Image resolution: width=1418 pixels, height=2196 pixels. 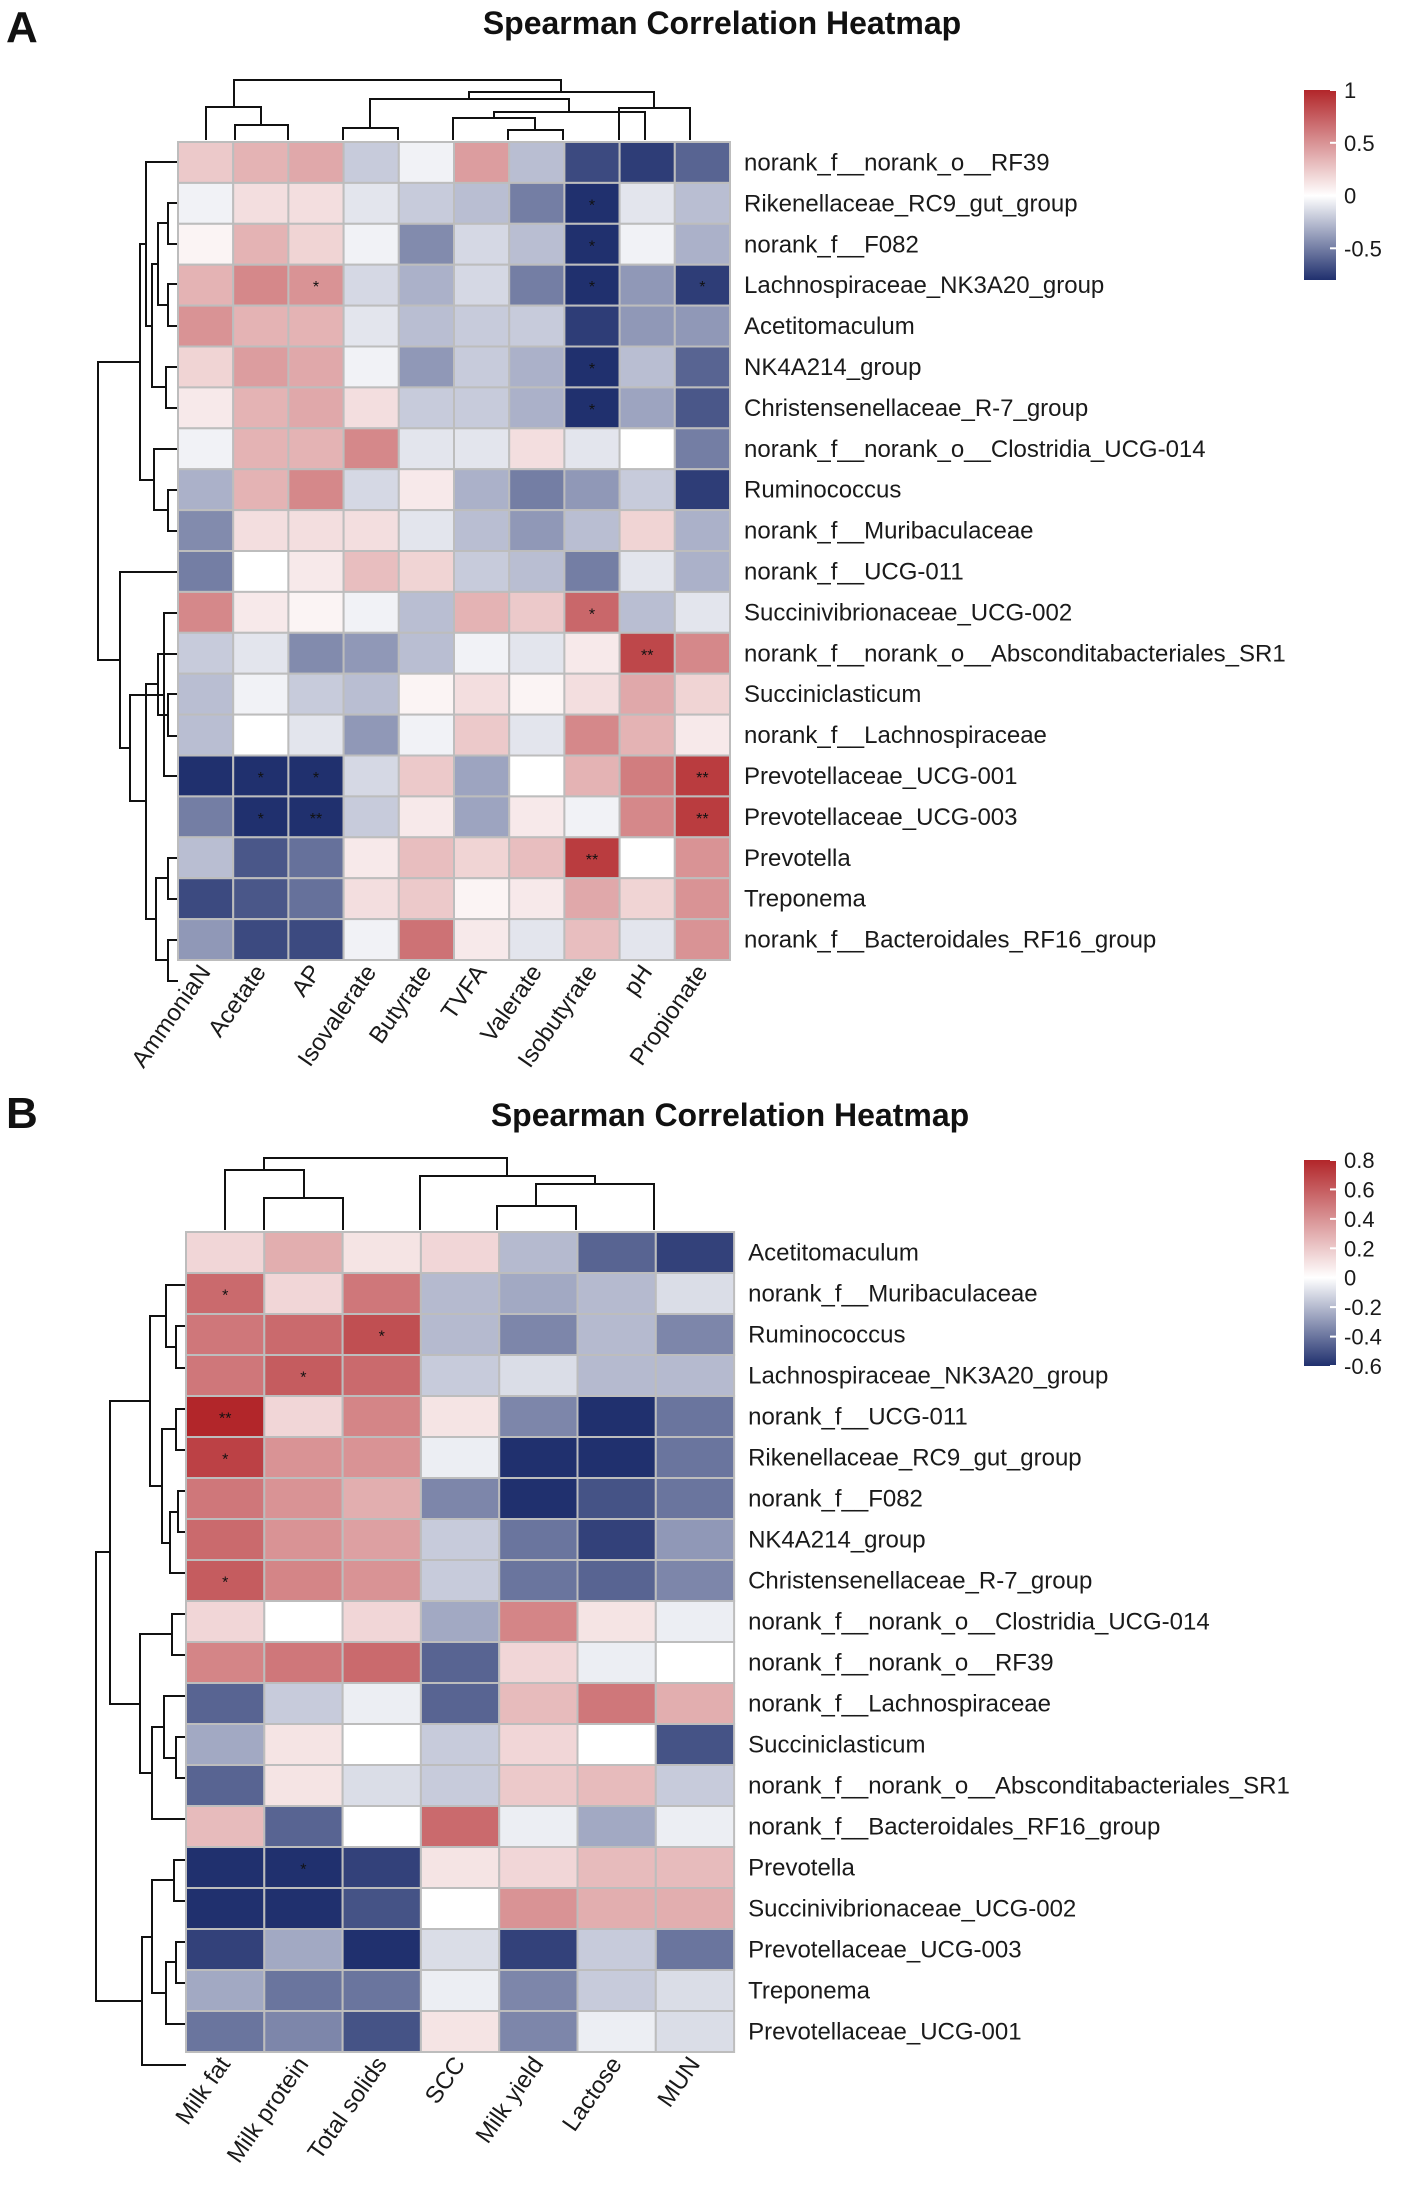 What do you see at coordinates (979, 1622) in the screenshot?
I see `row-label: norank_f__norank_o__Clostridia_UCG-014` at bounding box center [979, 1622].